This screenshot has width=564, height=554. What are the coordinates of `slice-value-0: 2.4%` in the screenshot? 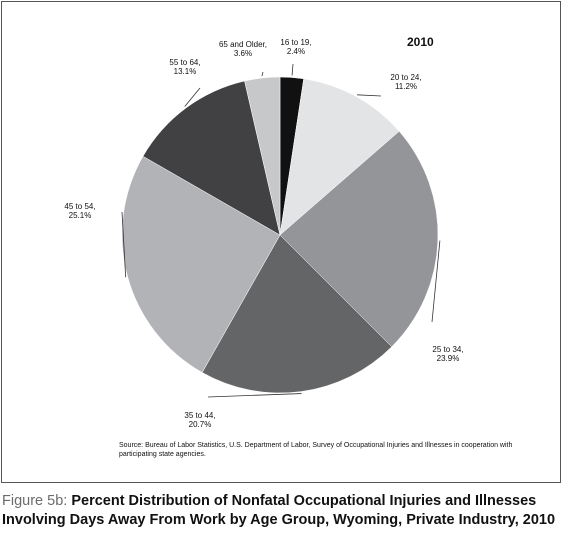 It's located at (296, 51).